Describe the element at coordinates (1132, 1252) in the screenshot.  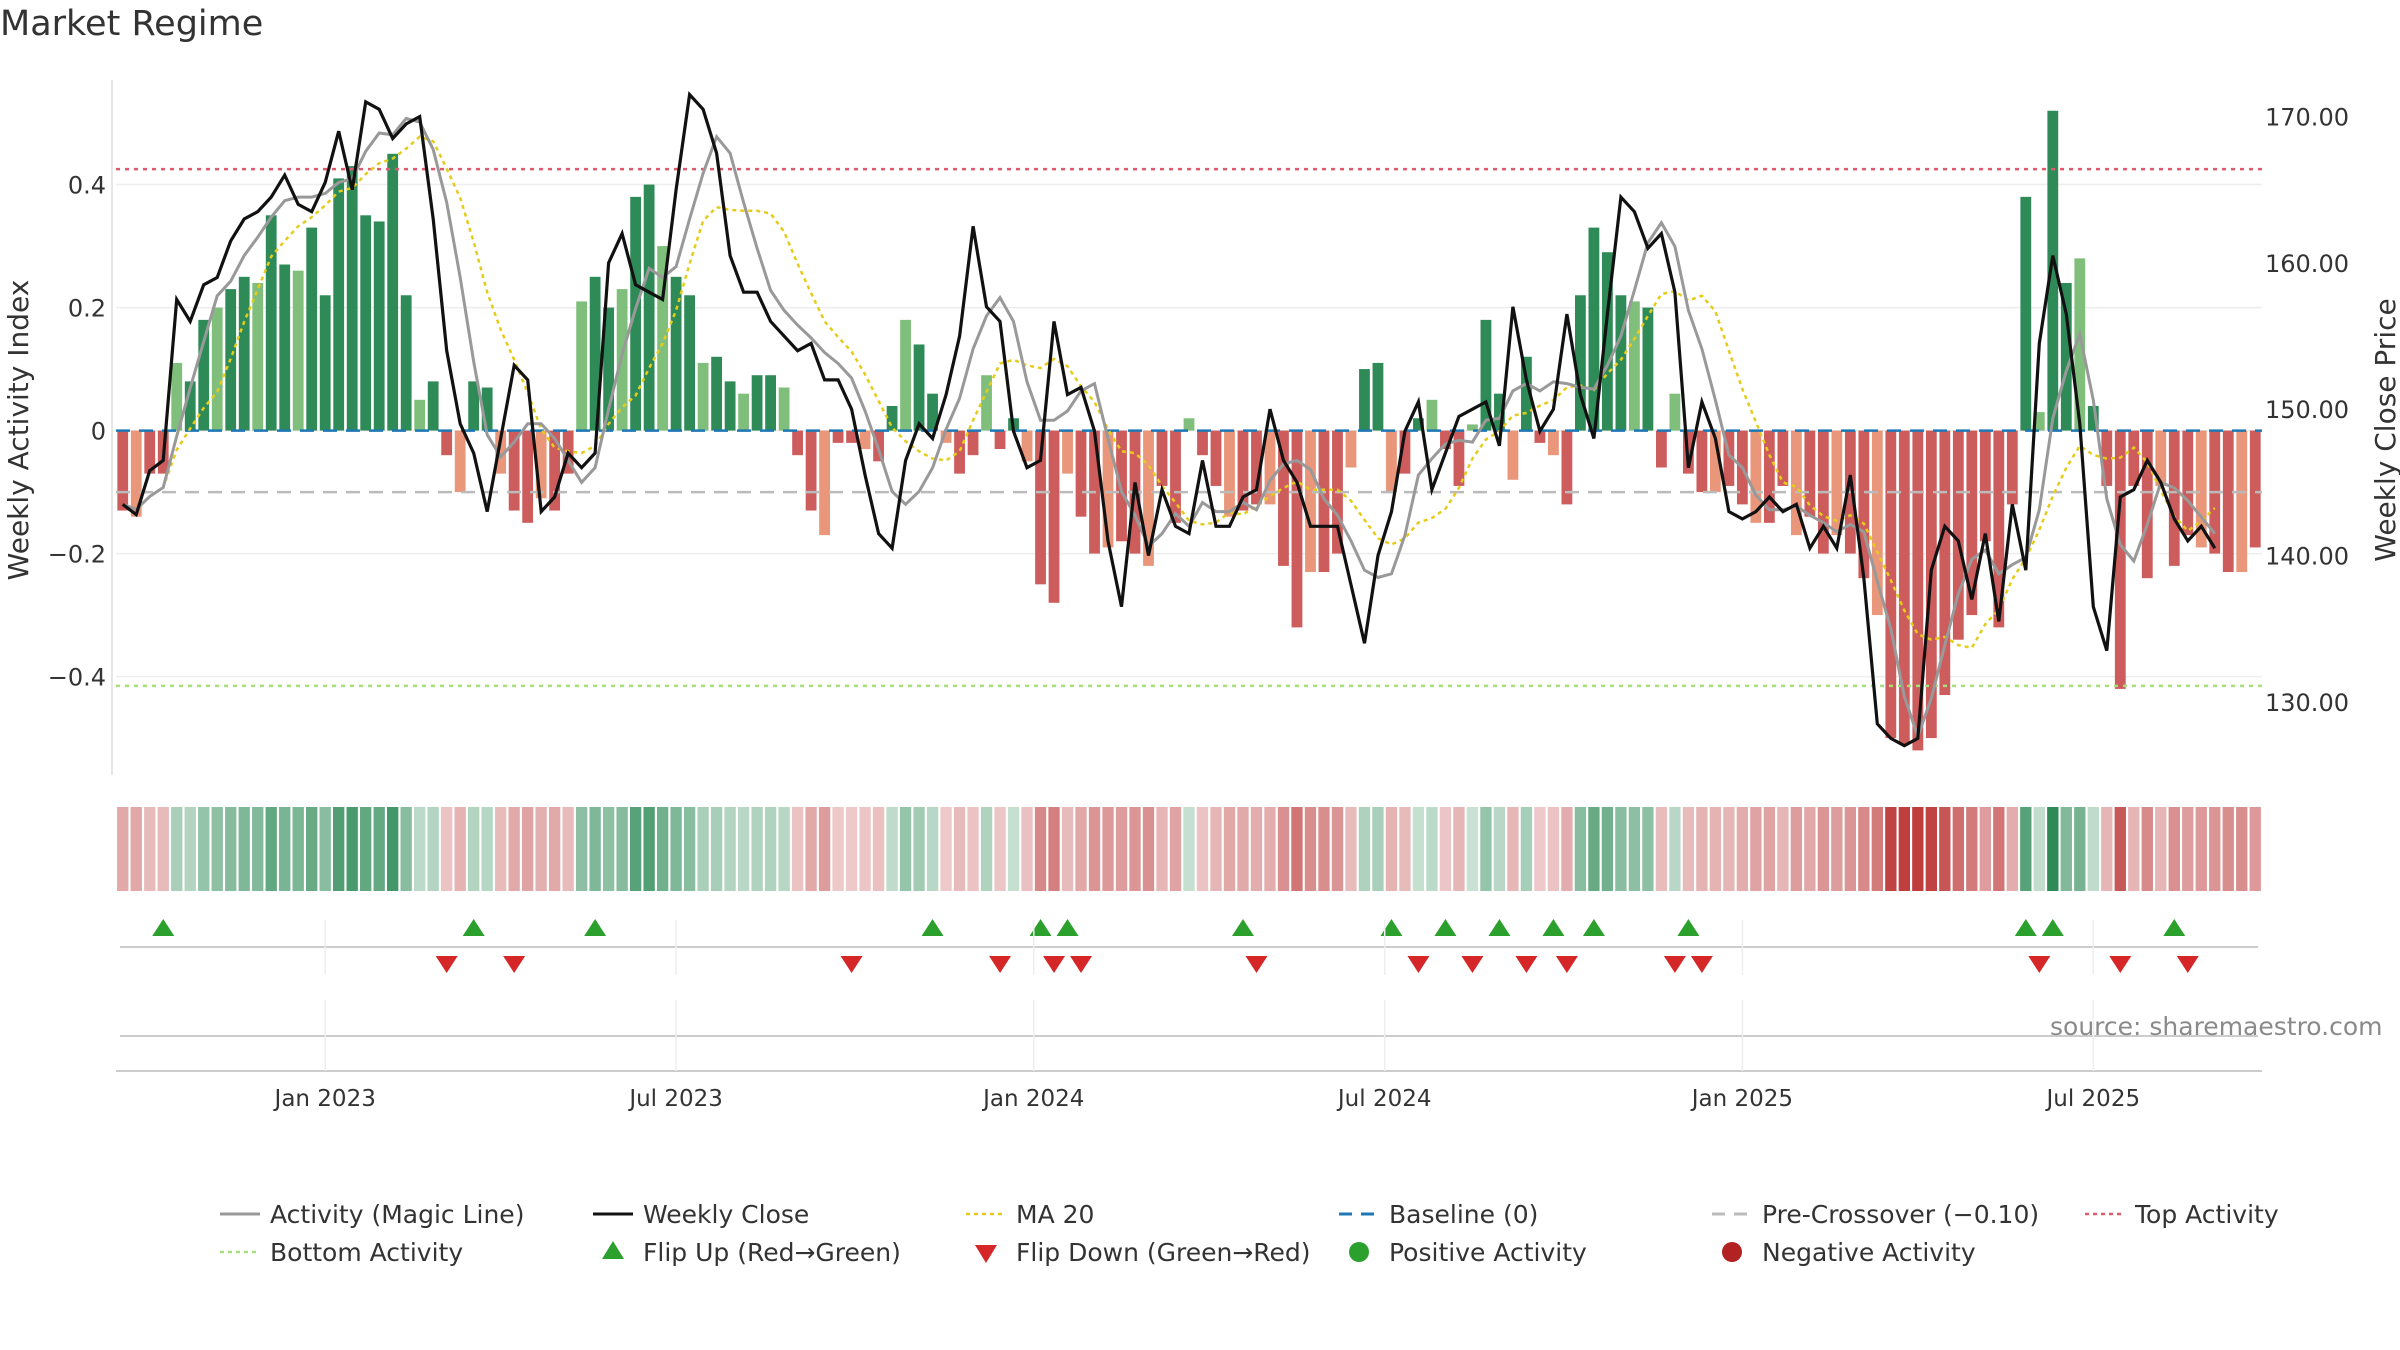
I see `legend-flip-down: Flip Down (Green→Red)` at that location.